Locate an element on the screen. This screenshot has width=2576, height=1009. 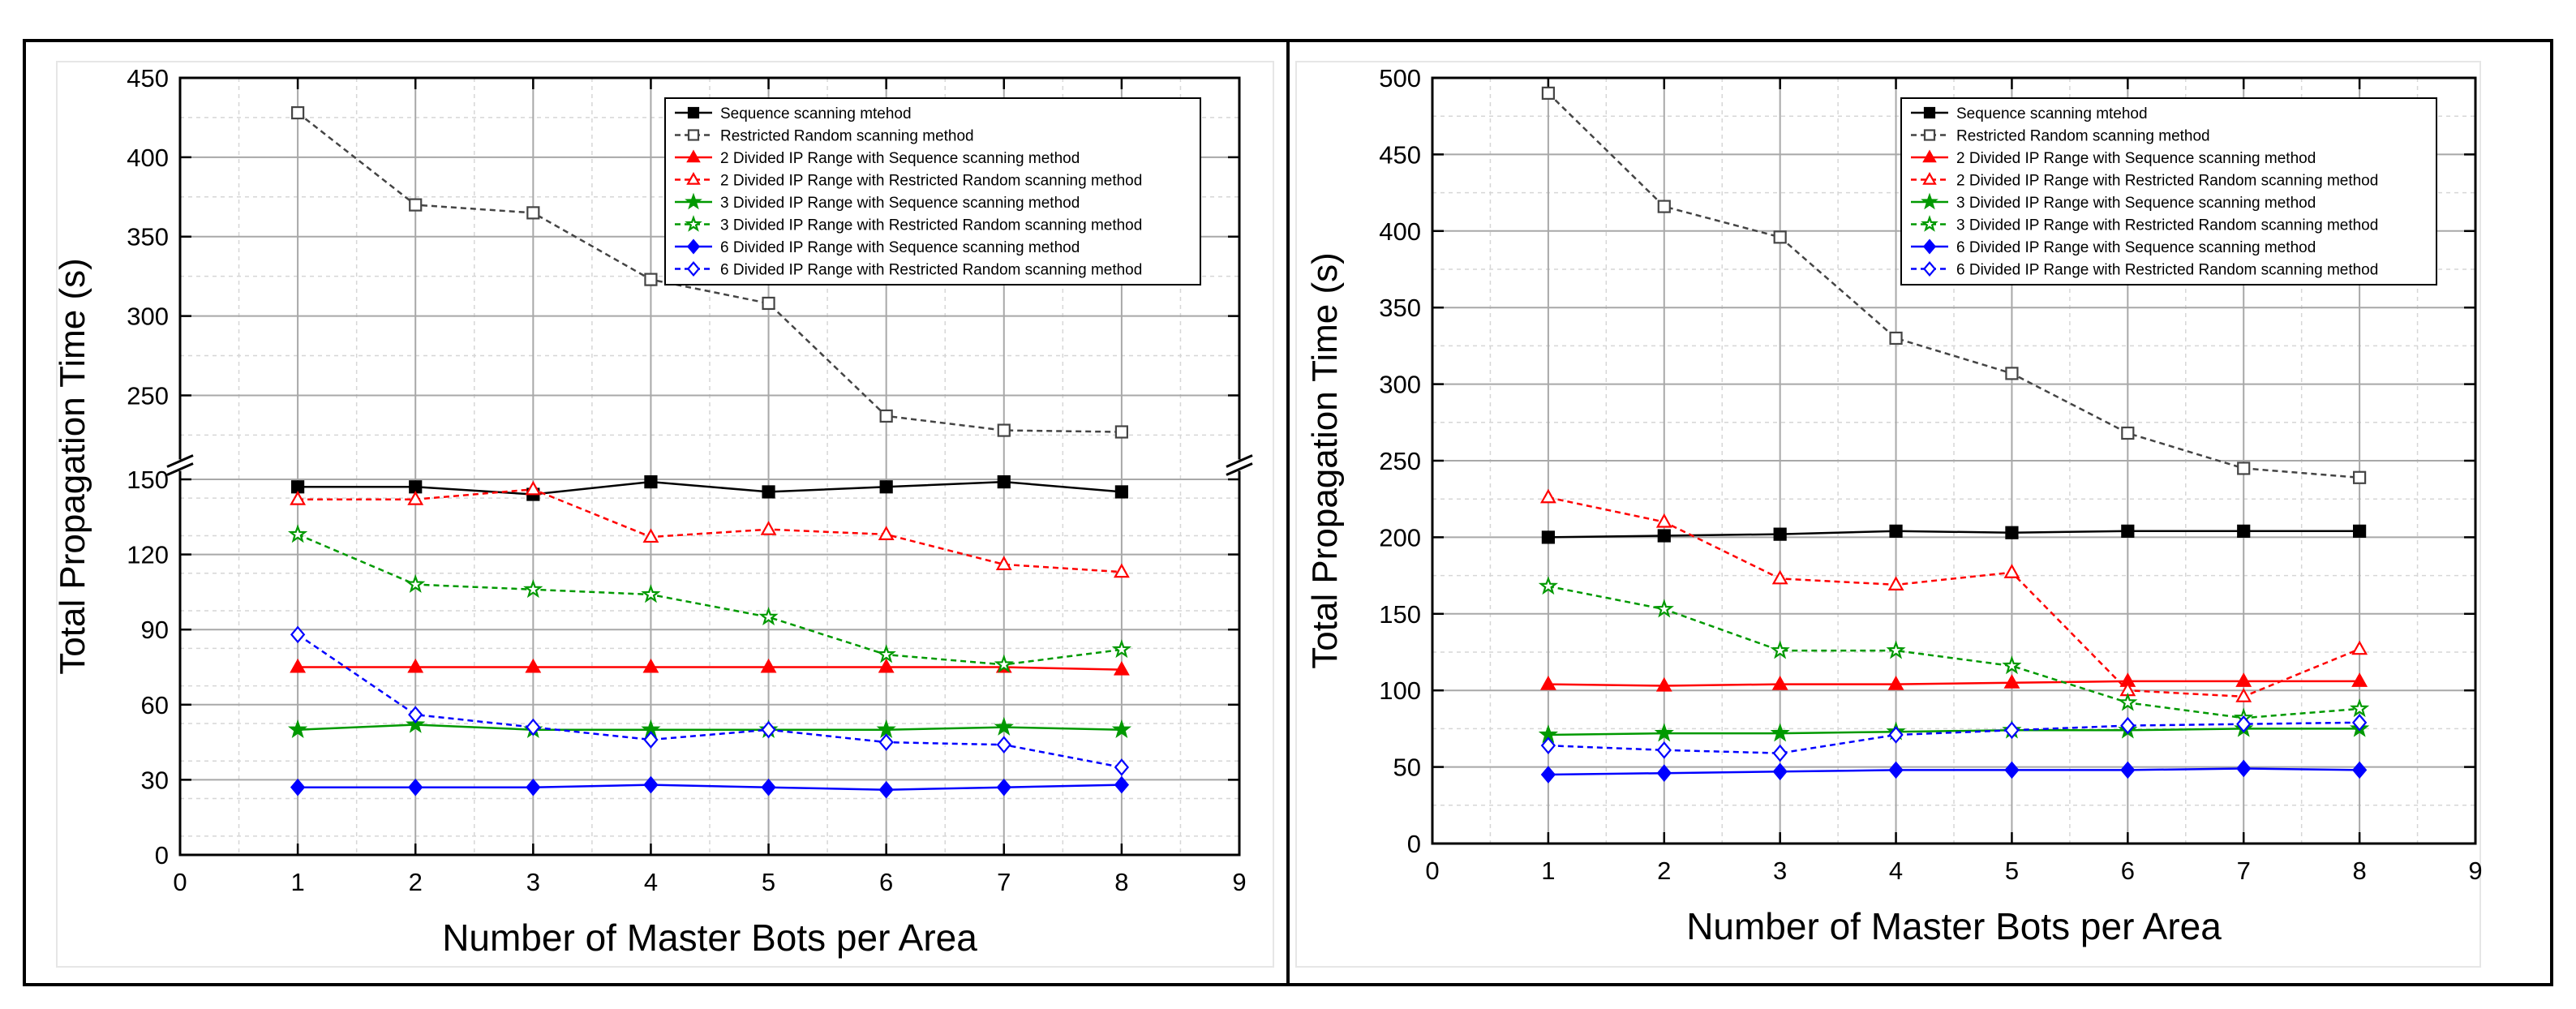
legend-label: Sequence scanning mtehod is located at coordinates (2052, 113).